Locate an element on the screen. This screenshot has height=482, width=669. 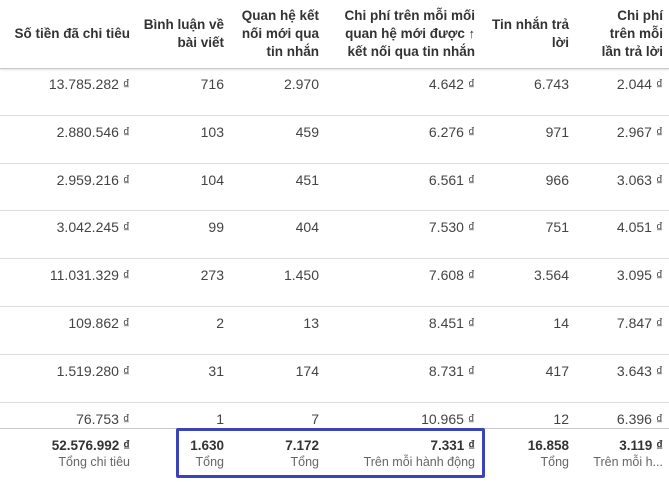
table-cell: 13.785.282 ₫ is located at coordinates (89, 84).